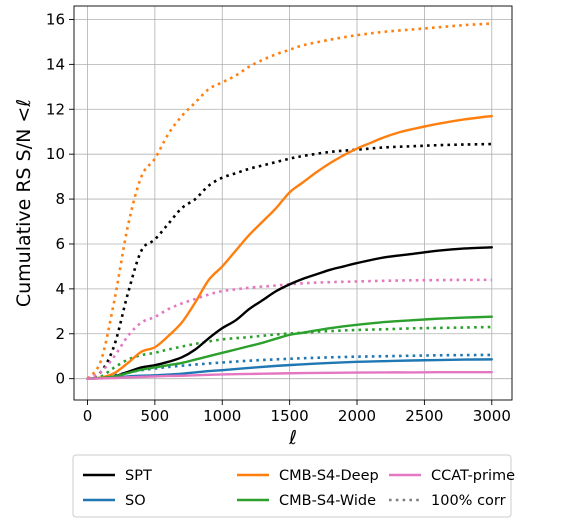  What do you see at coordinates (292, 438) in the screenshot?
I see `x-axis-label: ℓ` at bounding box center [292, 438].